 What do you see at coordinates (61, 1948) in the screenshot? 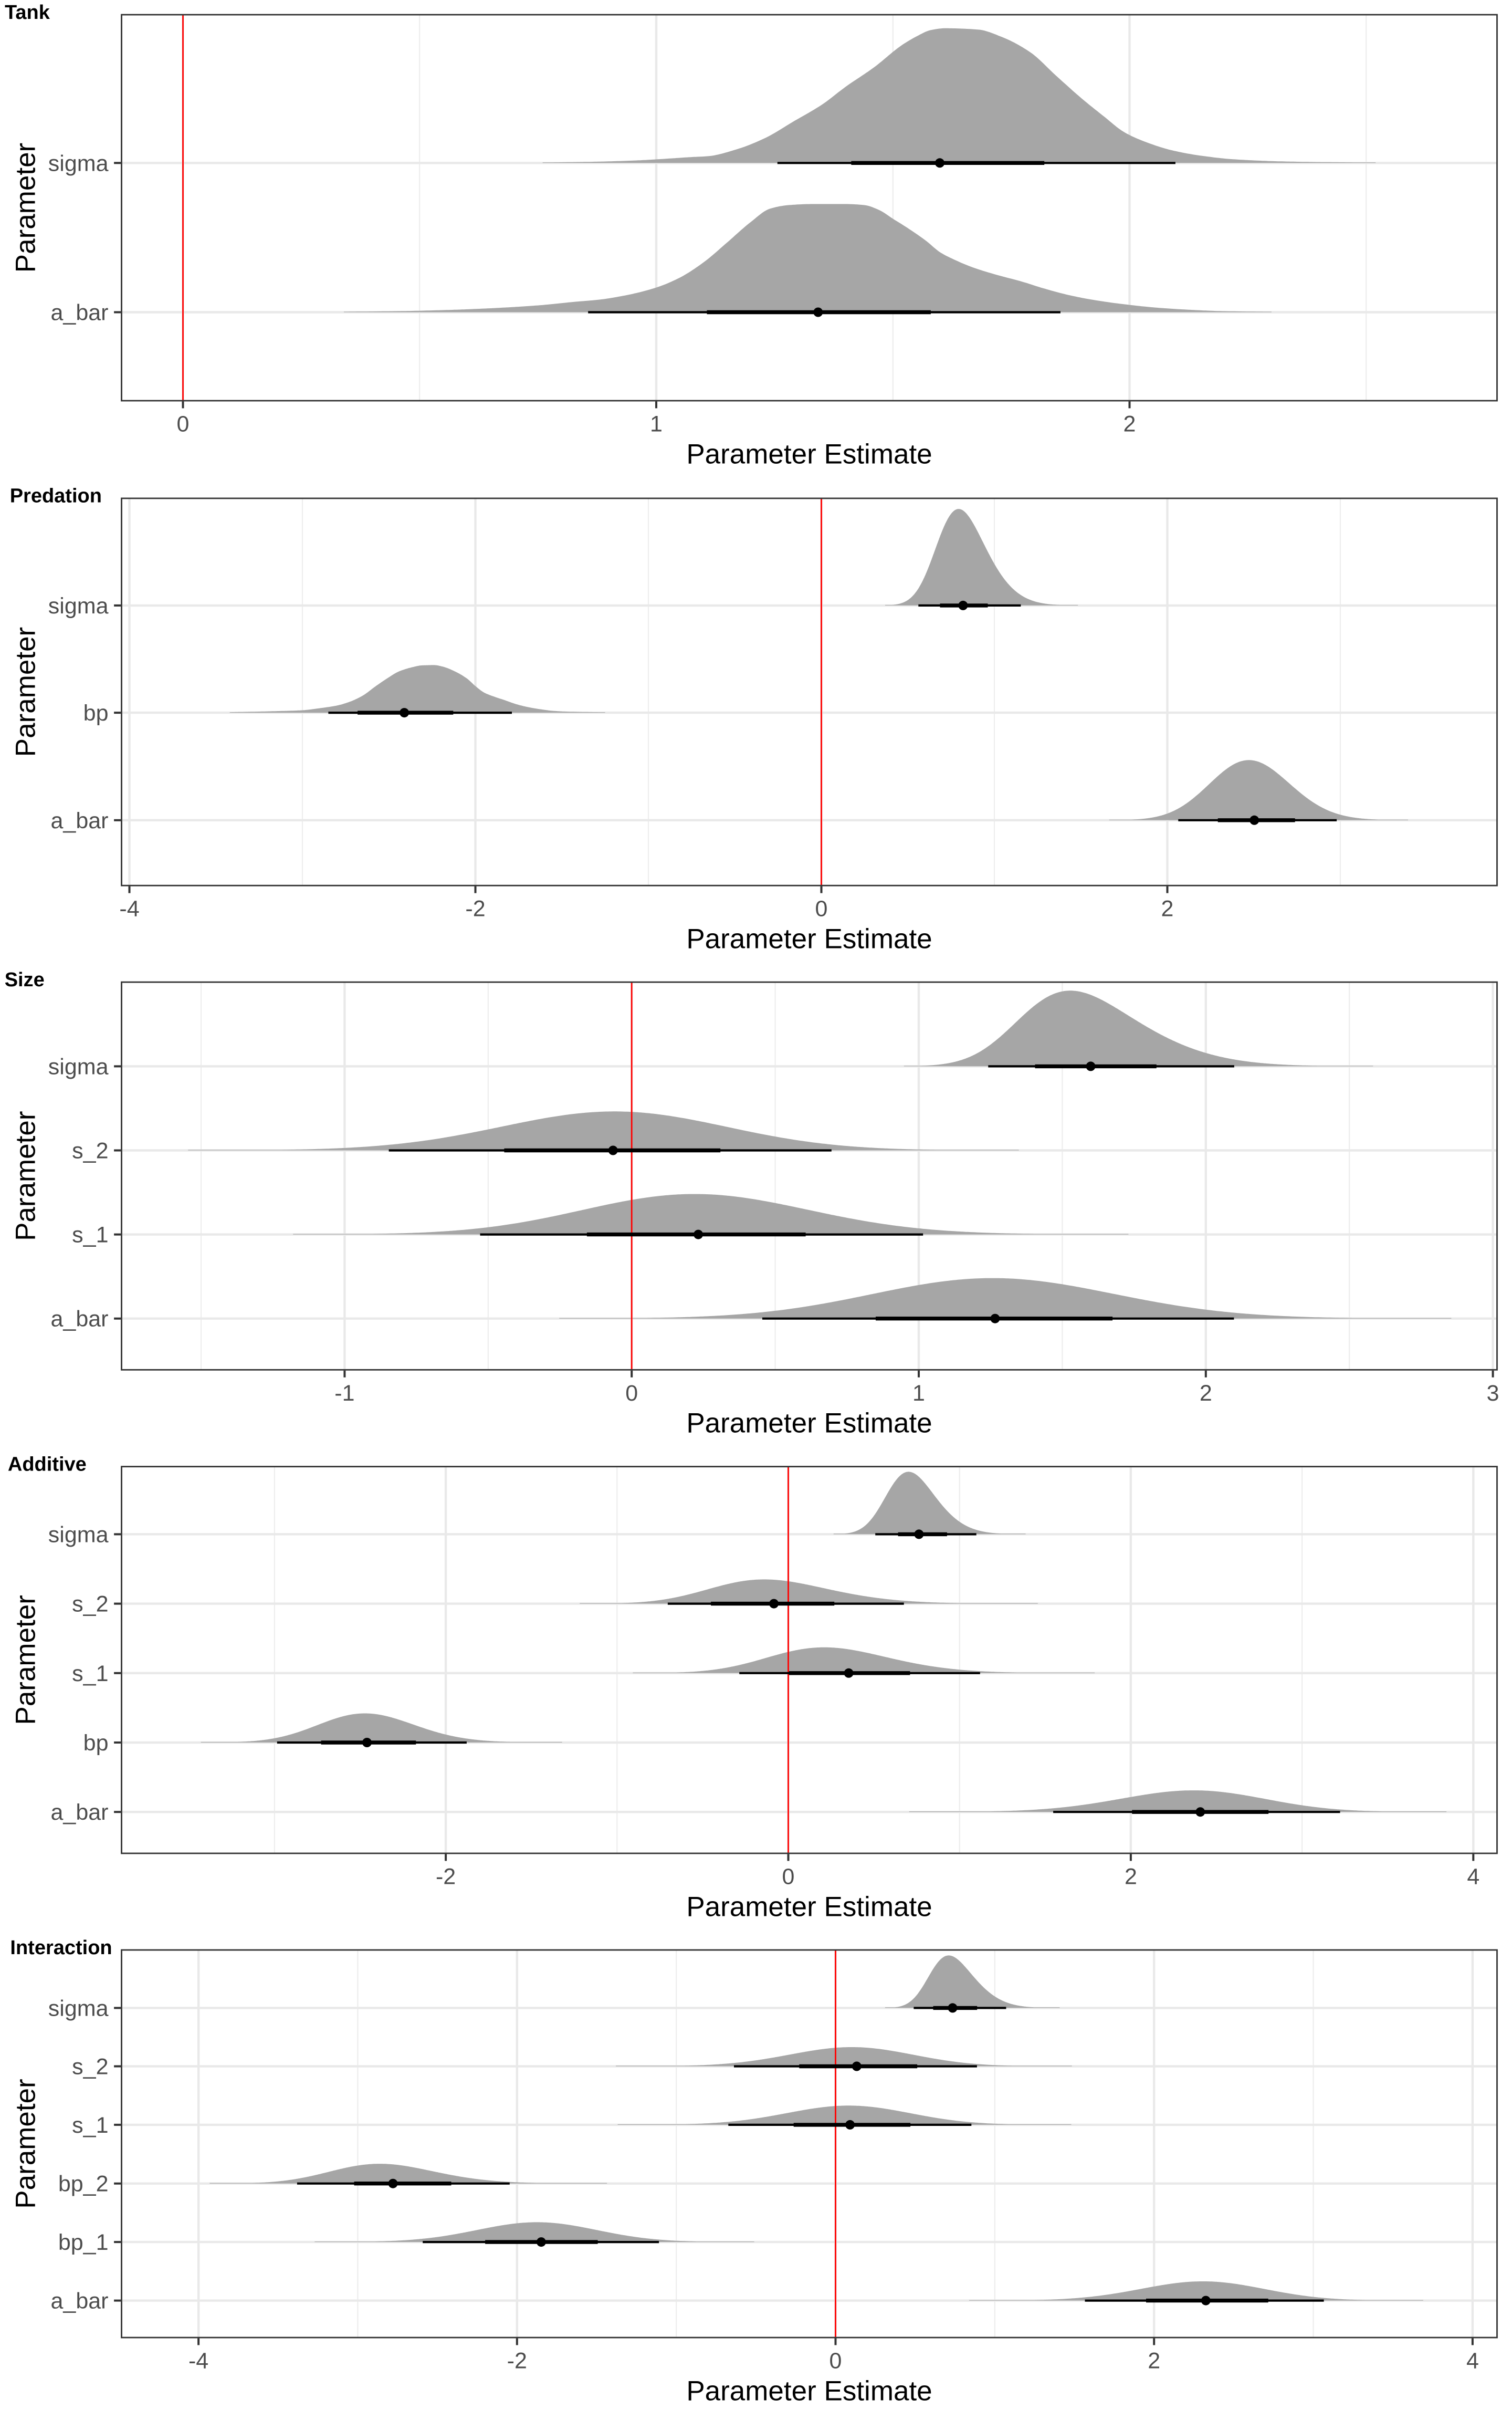
I see `svg-text: Interaction` at bounding box center [61, 1948].